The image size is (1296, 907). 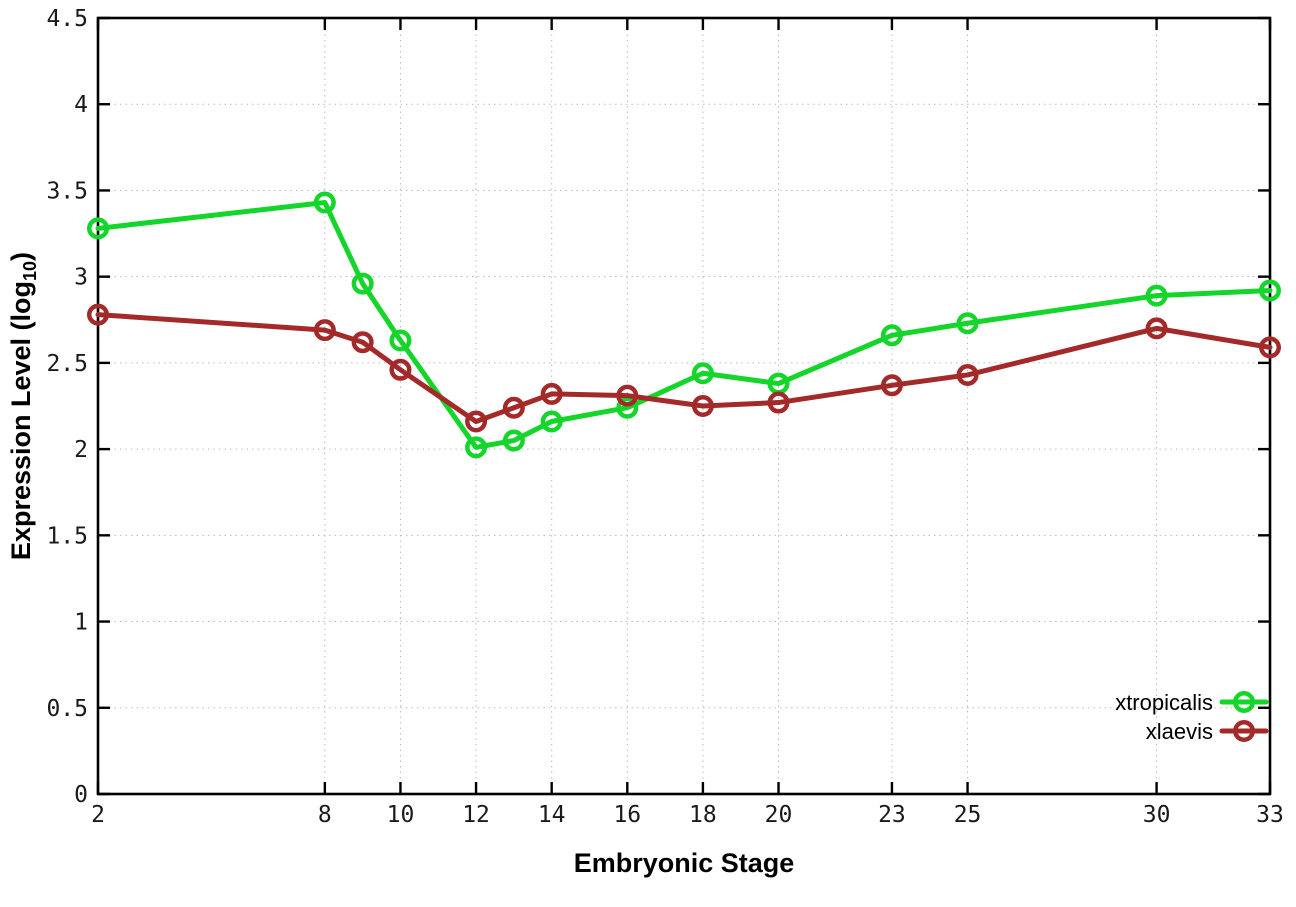 I want to click on legend-label-xlaevis: xlaevis, so click(x=1179, y=731).